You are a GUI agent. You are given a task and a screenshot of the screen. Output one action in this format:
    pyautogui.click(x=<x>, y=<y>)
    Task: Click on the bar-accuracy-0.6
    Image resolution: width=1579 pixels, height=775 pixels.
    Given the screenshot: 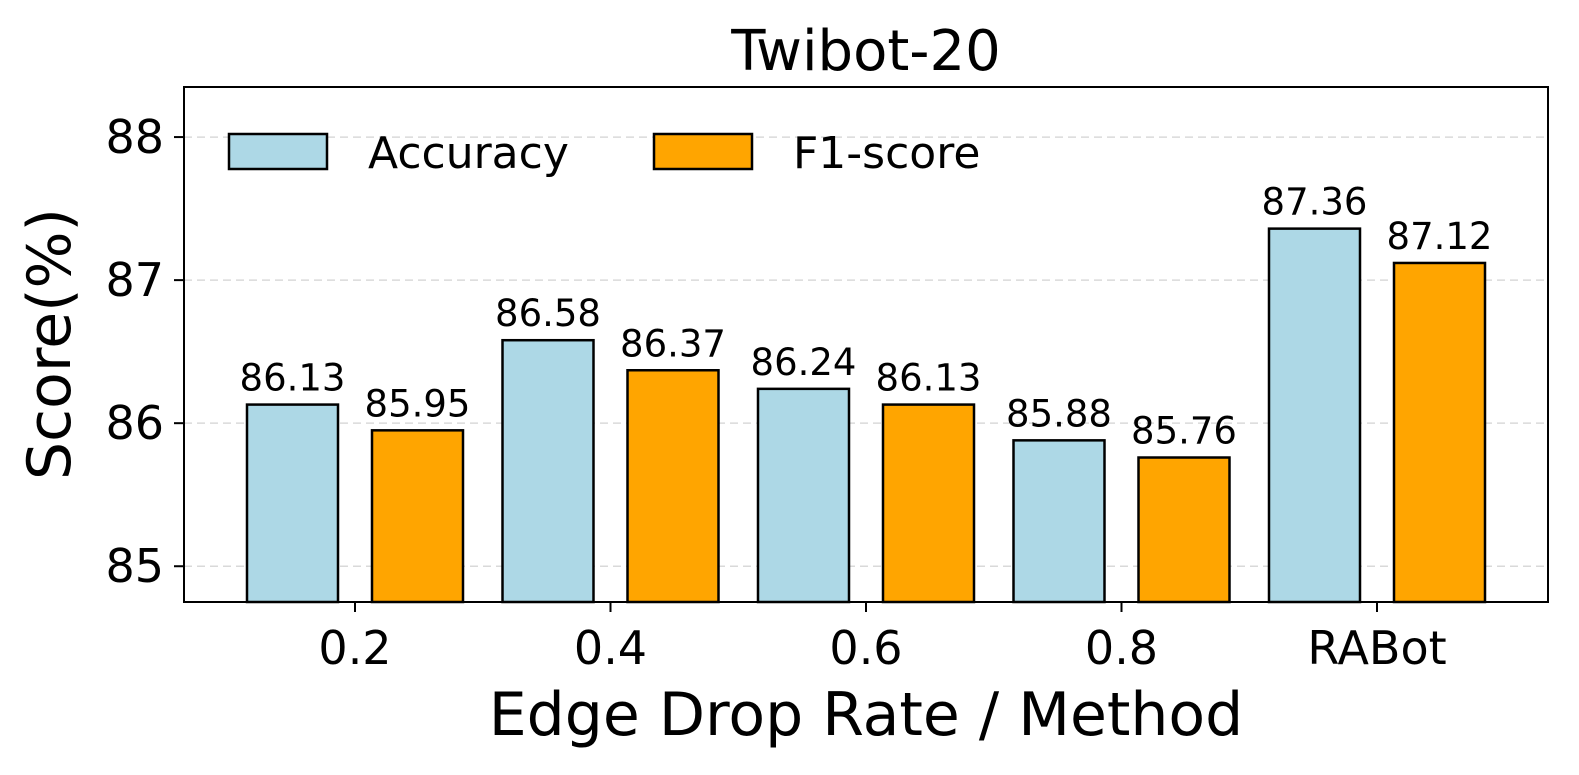 What is the action you would take?
    pyautogui.click(x=803, y=495)
    